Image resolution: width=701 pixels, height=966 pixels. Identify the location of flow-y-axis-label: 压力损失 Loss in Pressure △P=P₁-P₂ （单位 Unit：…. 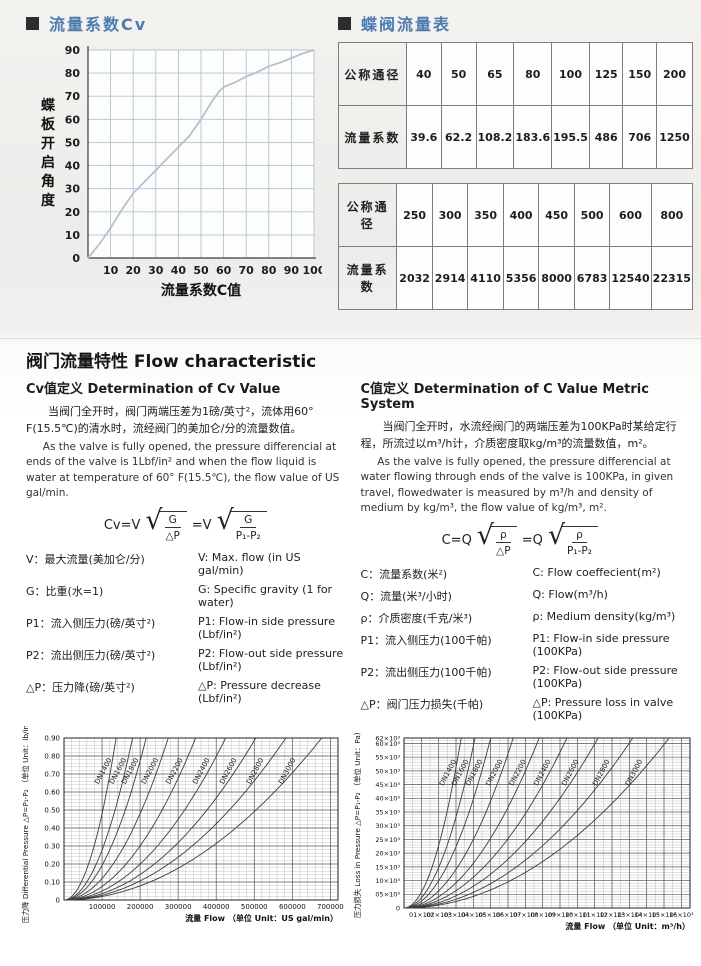
(357, 823).